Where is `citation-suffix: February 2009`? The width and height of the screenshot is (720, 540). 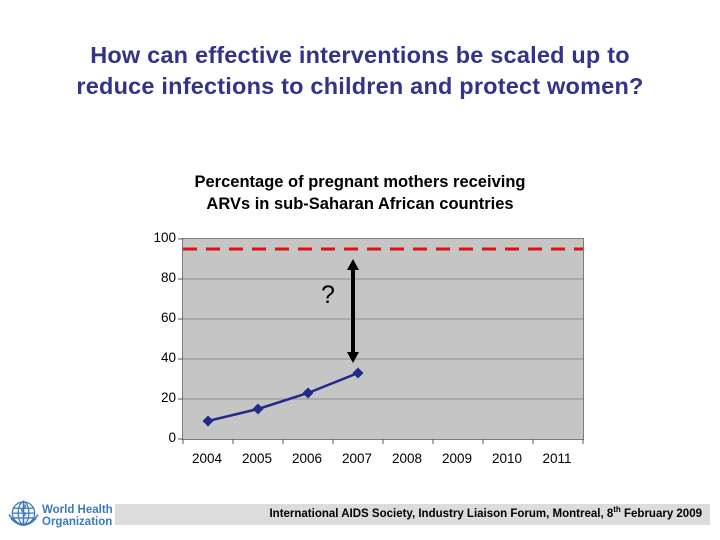
citation-suffix: February 2009 is located at coordinates (661, 514).